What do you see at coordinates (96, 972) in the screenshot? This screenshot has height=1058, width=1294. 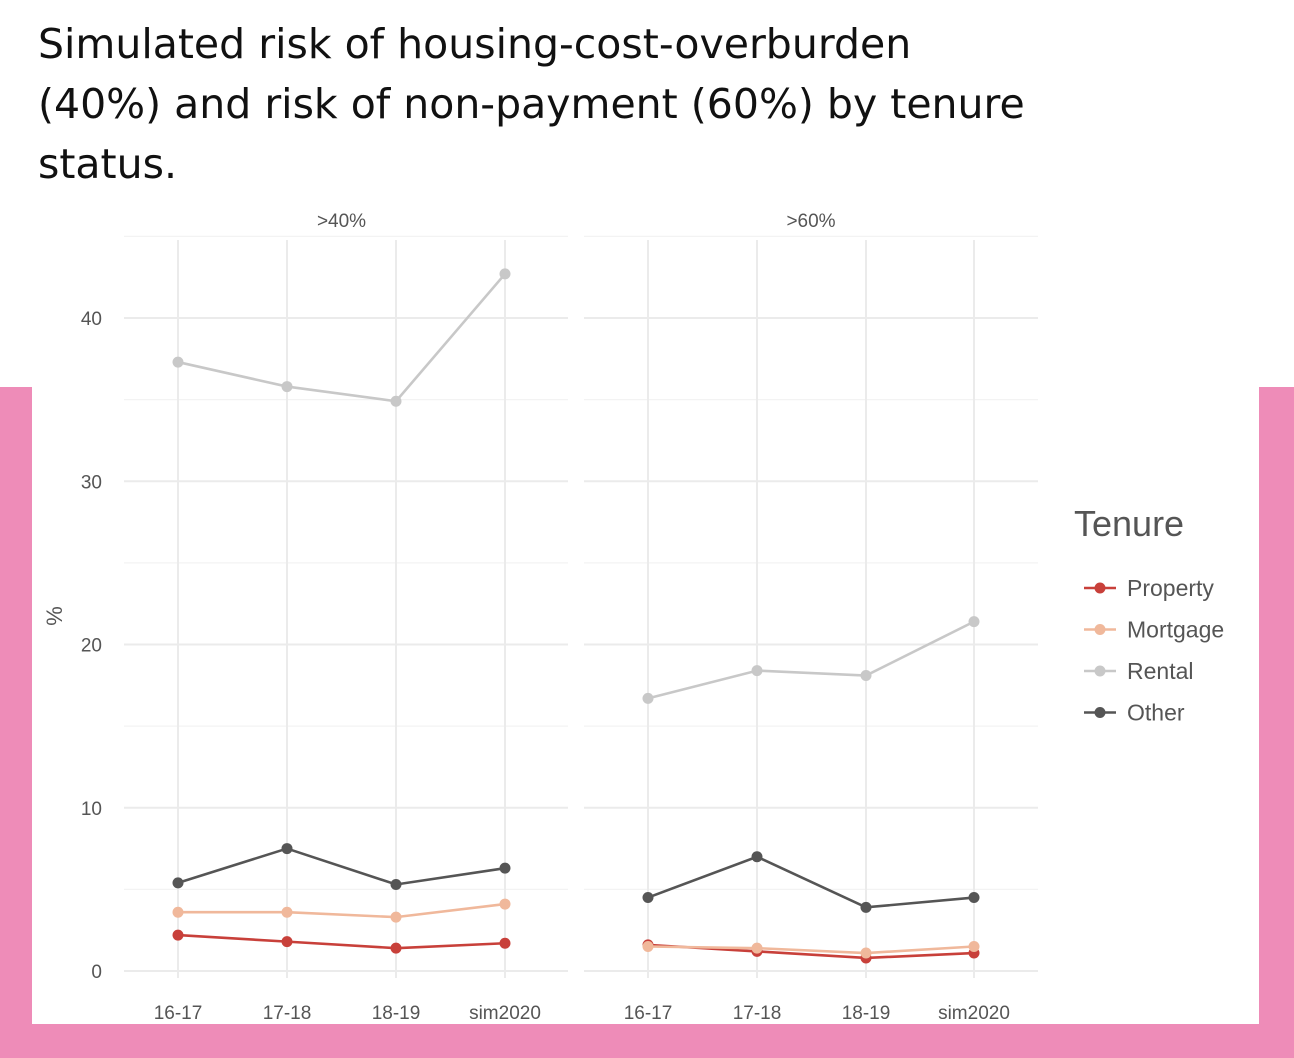 I see `y-tick-label: 0` at bounding box center [96, 972].